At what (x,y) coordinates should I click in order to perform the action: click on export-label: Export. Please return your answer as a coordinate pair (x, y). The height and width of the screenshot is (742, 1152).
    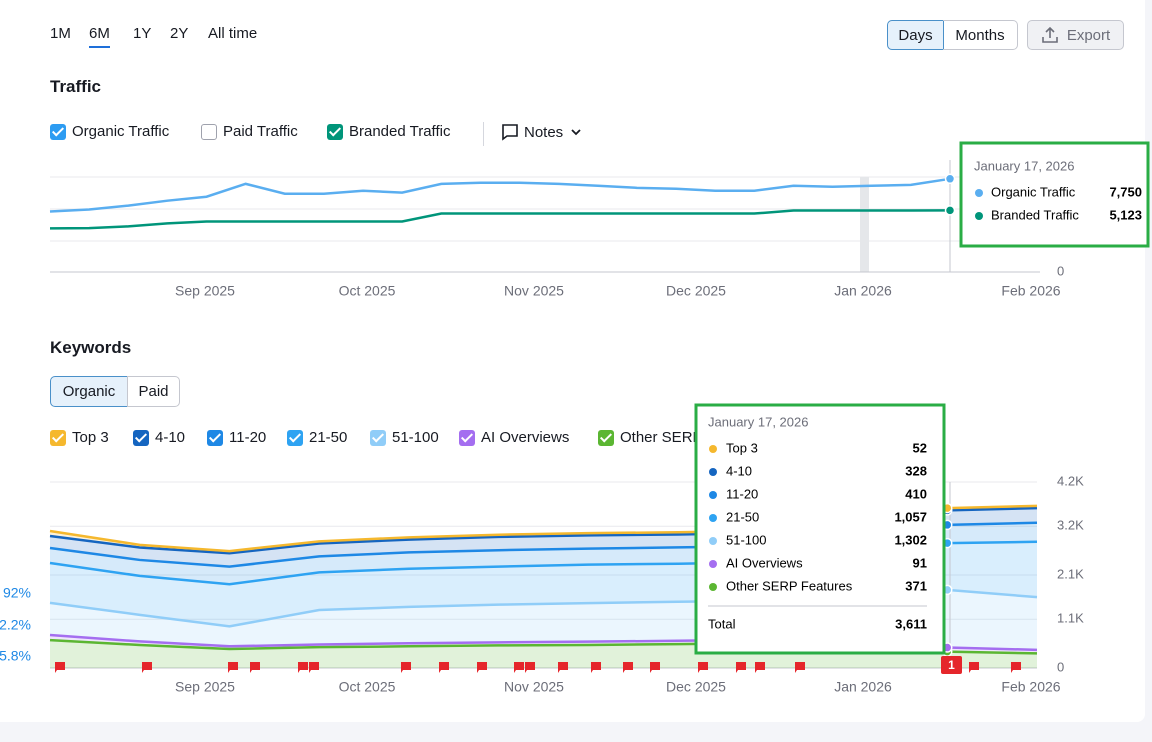
    Looking at the image, I should click on (1088, 35).